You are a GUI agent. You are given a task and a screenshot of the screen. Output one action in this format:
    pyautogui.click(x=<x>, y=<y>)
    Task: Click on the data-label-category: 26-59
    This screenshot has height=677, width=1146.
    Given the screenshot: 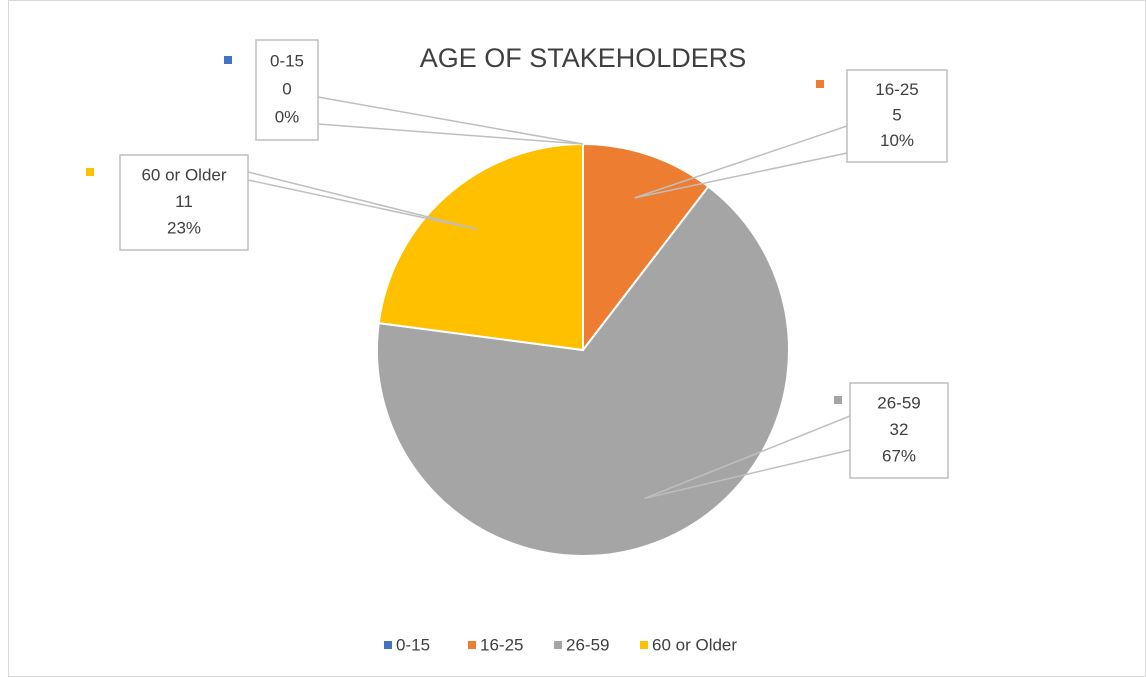 What is the action you would take?
    pyautogui.click(x=898, y=403)
    